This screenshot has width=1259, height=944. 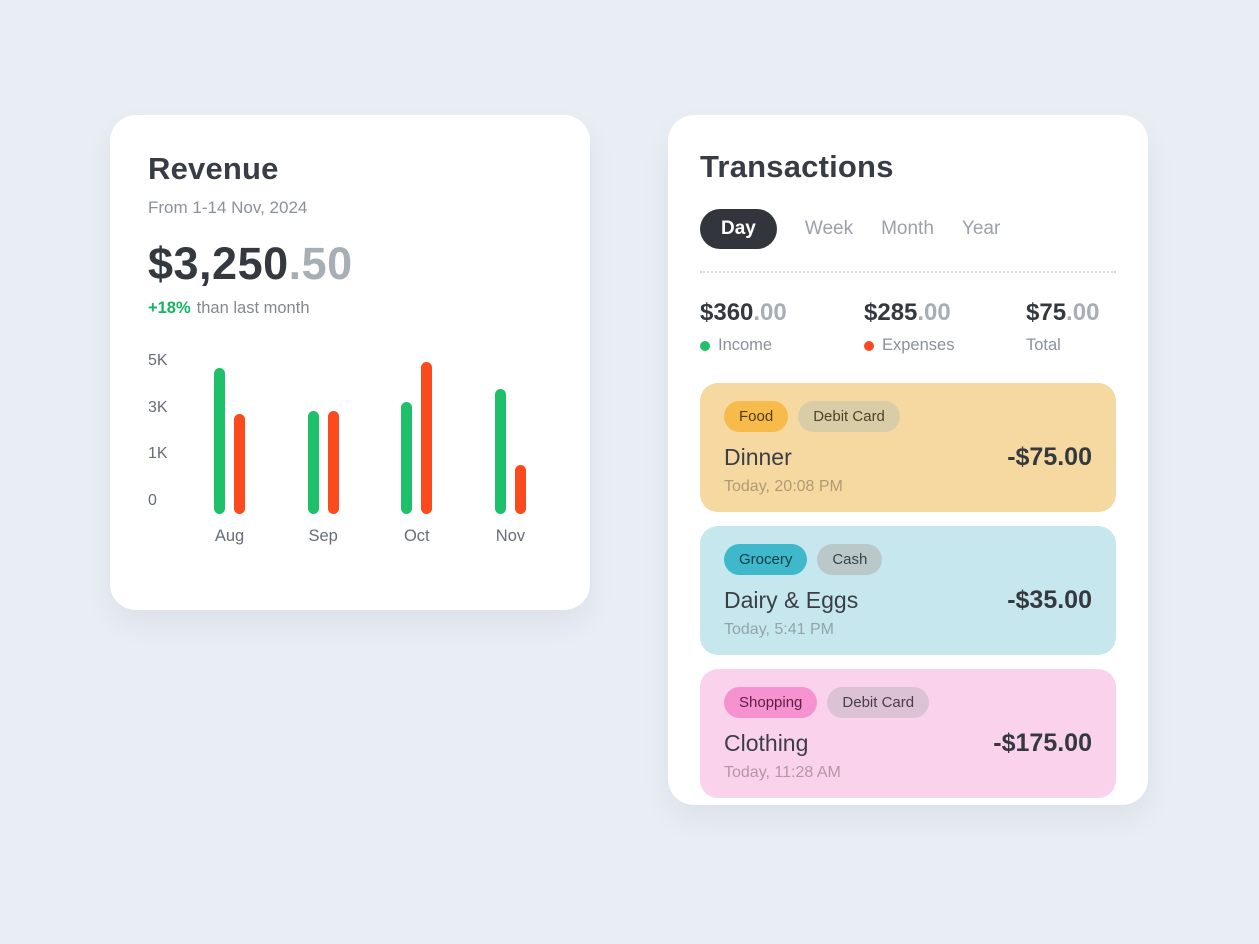 What do you see at coordinates (167, 431) in the screenshot?
I see `chart-y-axis: 5K 3K 1K 0` at bounding box center [167, 431].